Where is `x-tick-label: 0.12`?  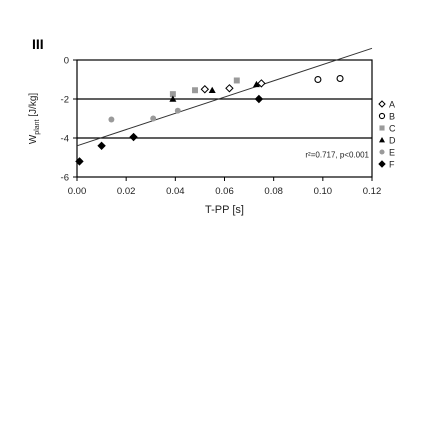
x-tick-label: 0.12 is located at coordinates (372, 191).